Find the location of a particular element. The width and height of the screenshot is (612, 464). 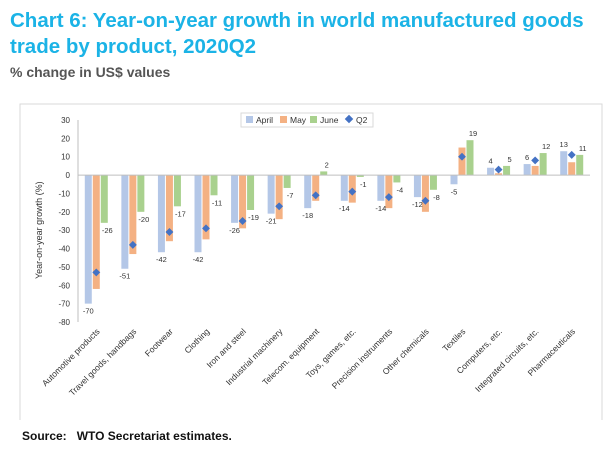

data-label-april: -42 is located at coordinates (198, 259).